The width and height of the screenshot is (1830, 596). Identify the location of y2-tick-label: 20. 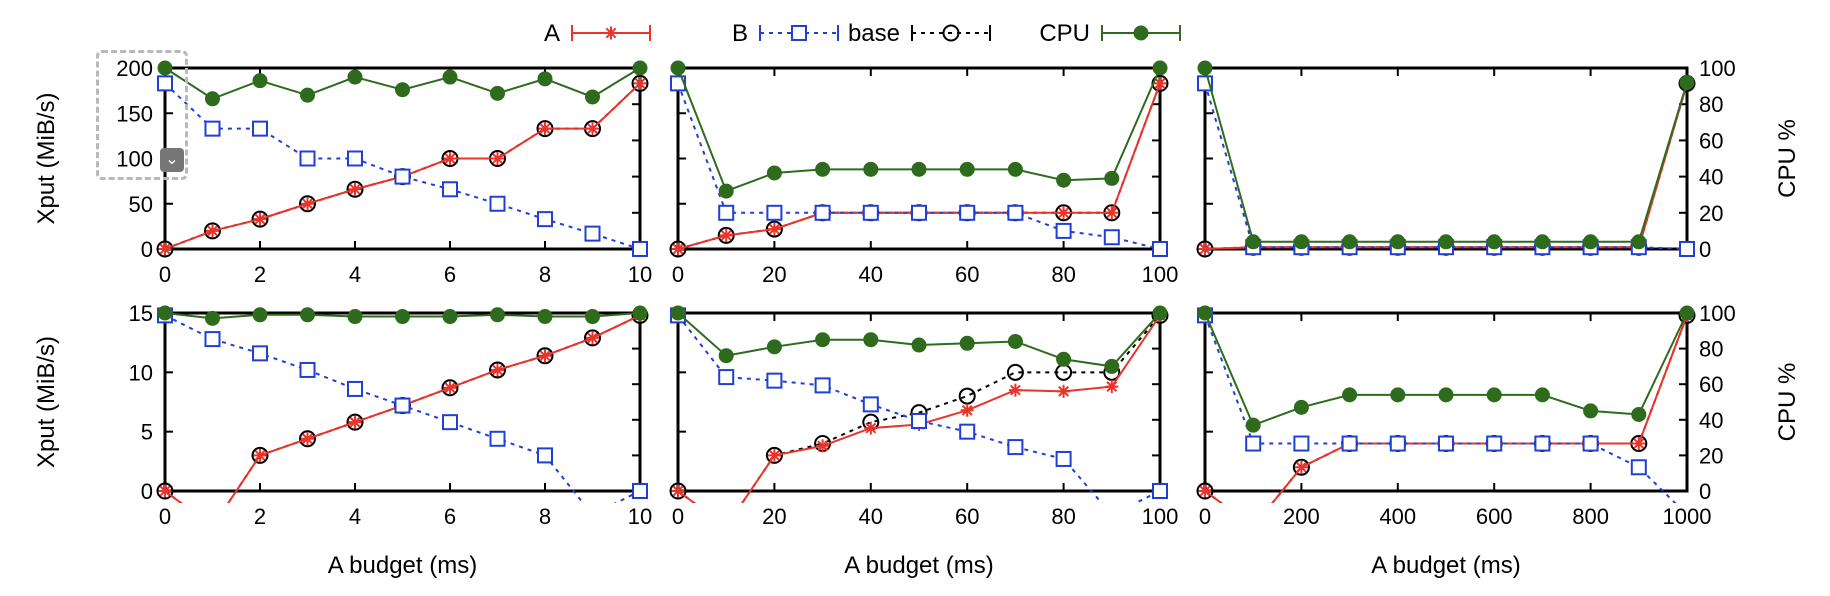
(1711, 455).